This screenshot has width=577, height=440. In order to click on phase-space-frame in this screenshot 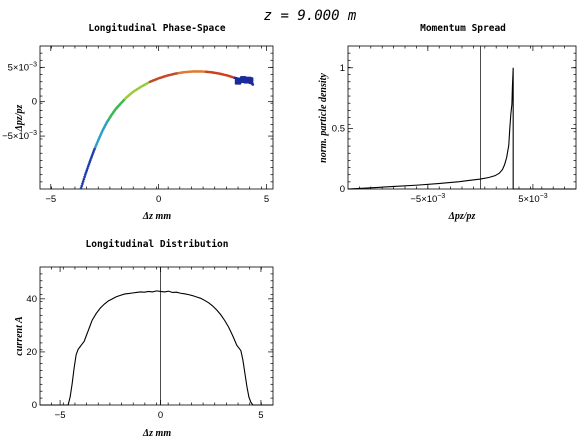, I will do `click(156, 117)`.